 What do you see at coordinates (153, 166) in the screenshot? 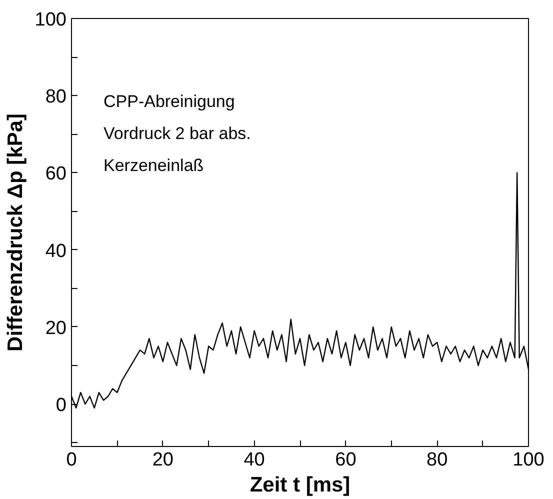
I see `annotation: Kerzeneinlaß` at bounding box center [153, 166].